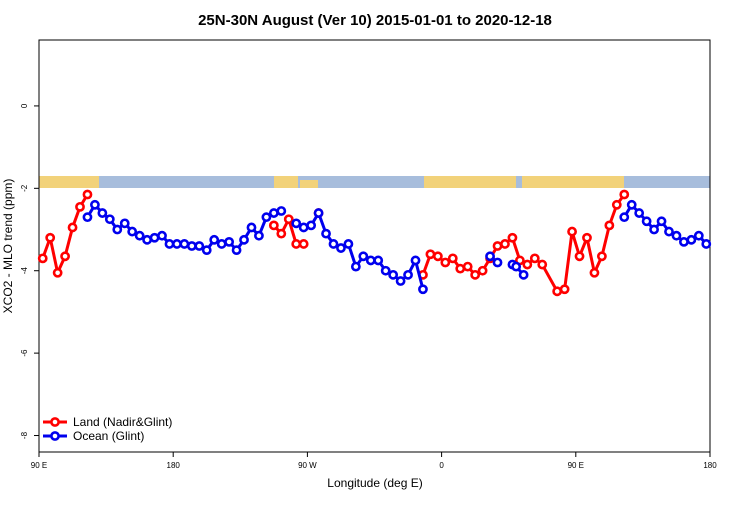 This screenshot has width=750, height=505. I want to click on y-tick-label: -6, so click(24, 353).